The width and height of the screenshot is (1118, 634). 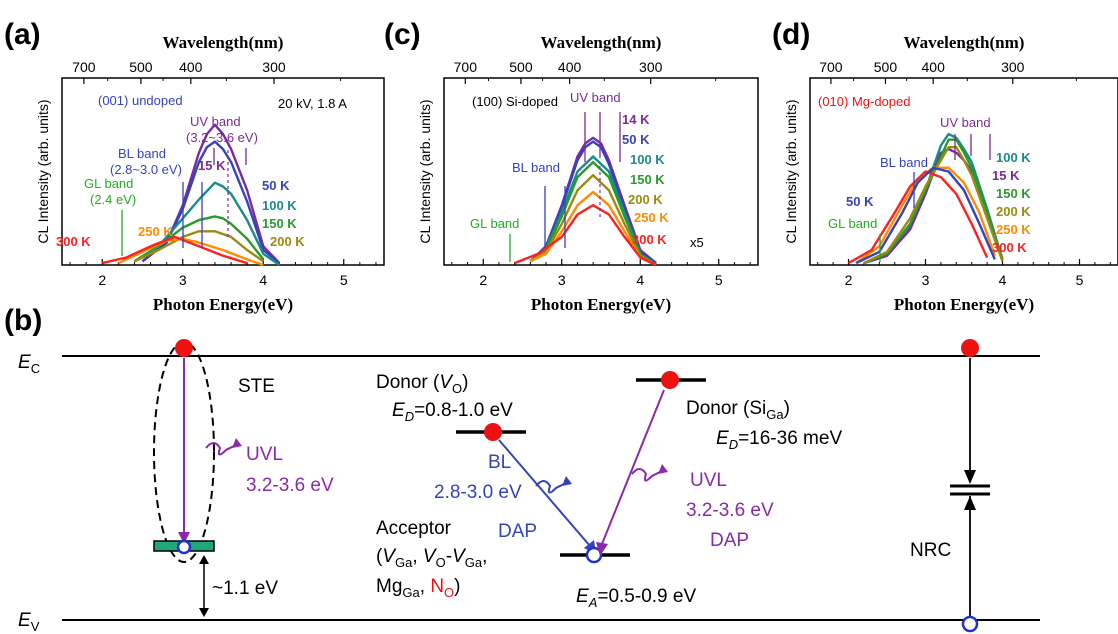 I want to click on uv-band-range-a: (3.2~3.6 eV), so click(x=222, y=137).